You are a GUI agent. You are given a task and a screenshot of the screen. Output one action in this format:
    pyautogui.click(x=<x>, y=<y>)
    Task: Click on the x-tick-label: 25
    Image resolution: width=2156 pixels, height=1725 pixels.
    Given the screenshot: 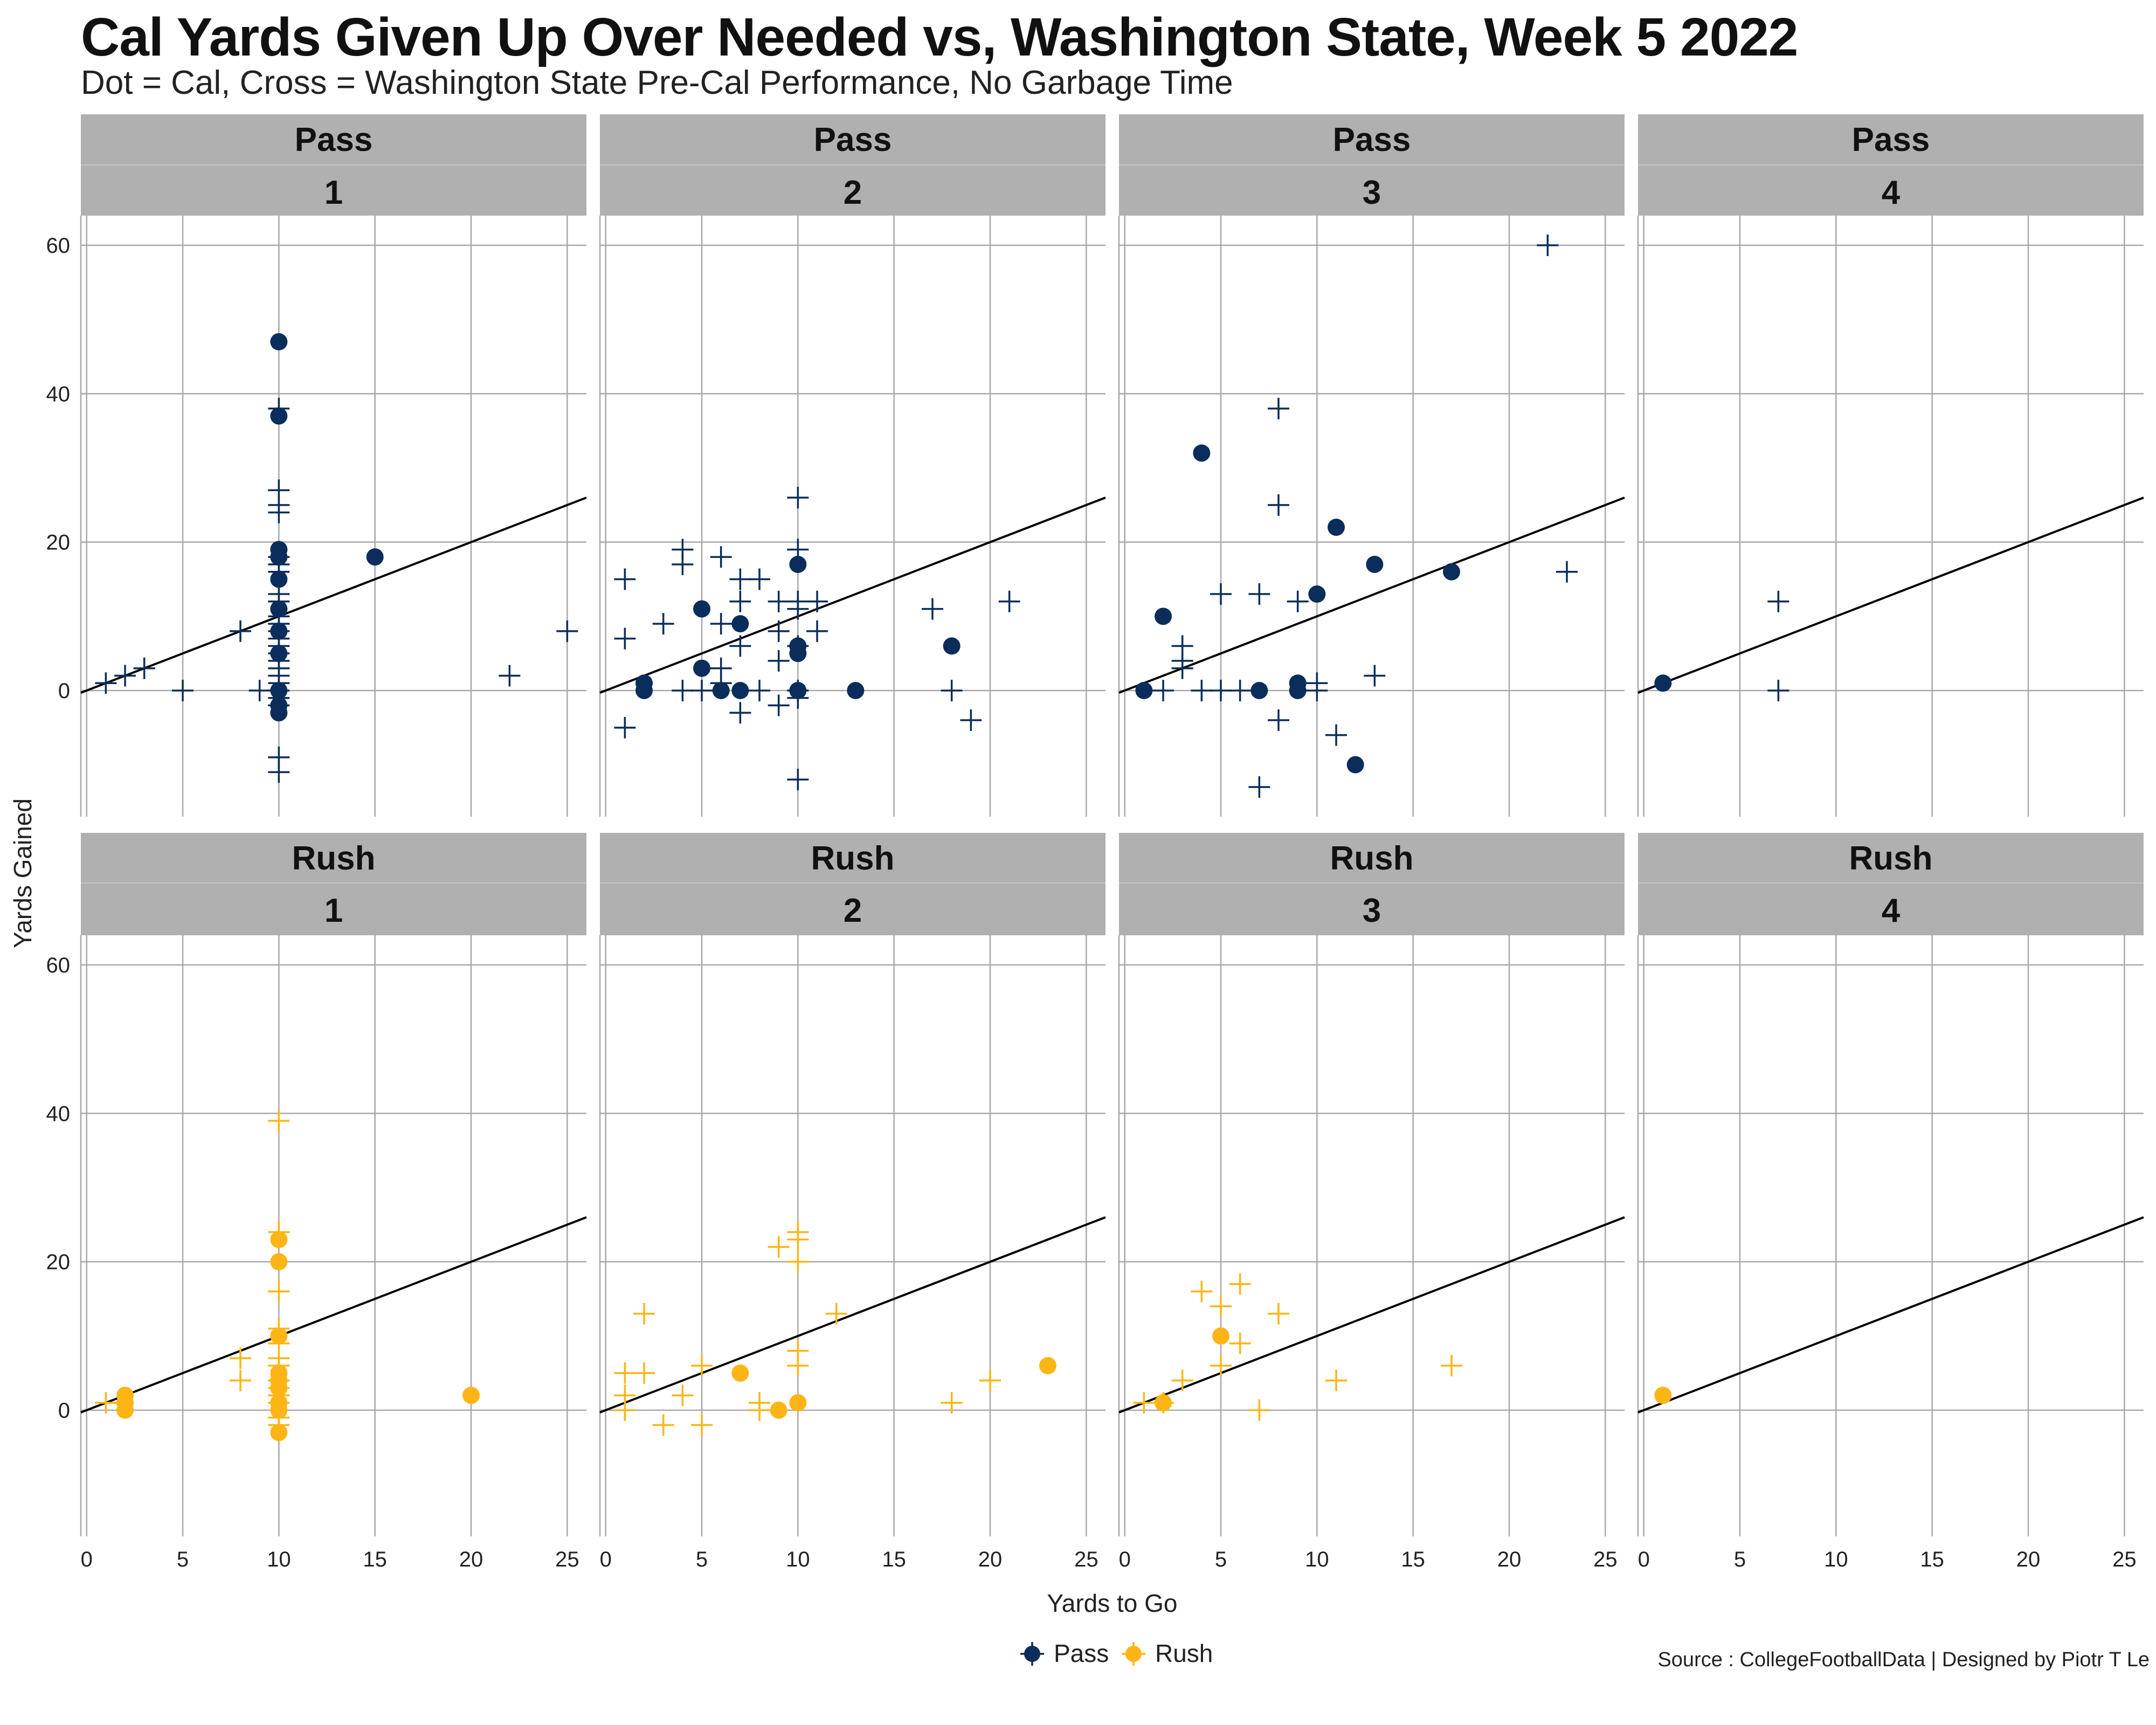 What is the action you would take?
    pyautogui.click(x=2124, y=1559)
    